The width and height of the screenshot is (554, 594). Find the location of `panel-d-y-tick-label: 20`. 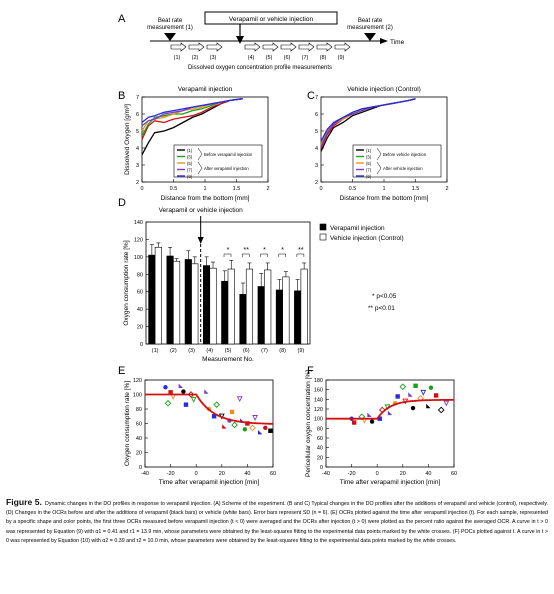

panel-d-y-tick-label: 20 is located at coordinates (140, 328).